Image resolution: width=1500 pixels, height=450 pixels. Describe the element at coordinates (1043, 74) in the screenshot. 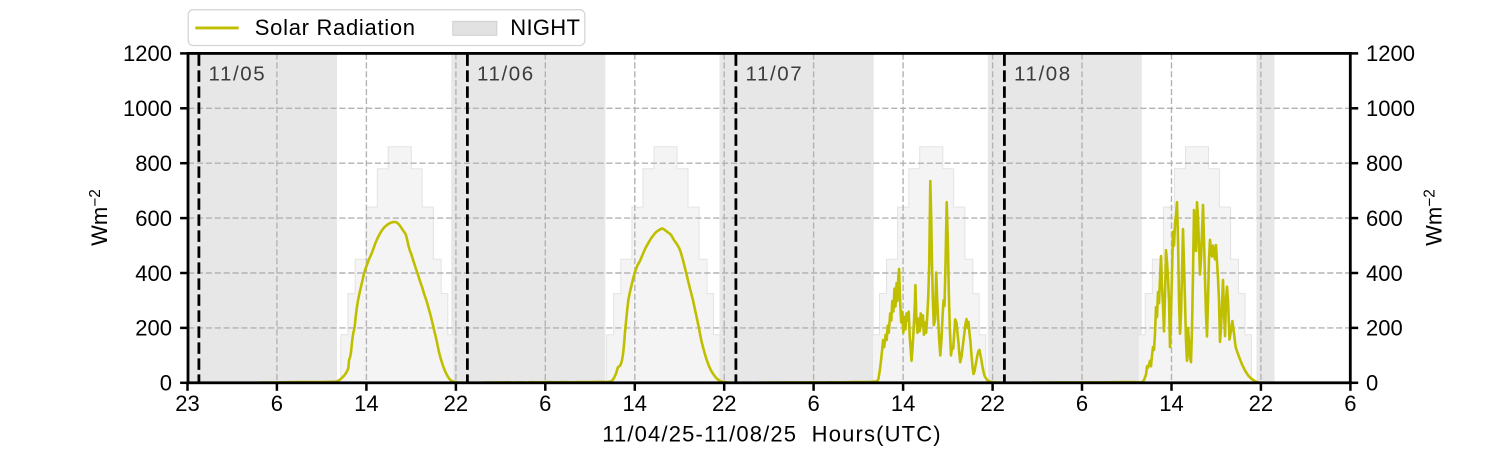

I see `svg-text: 11/08` at that location.